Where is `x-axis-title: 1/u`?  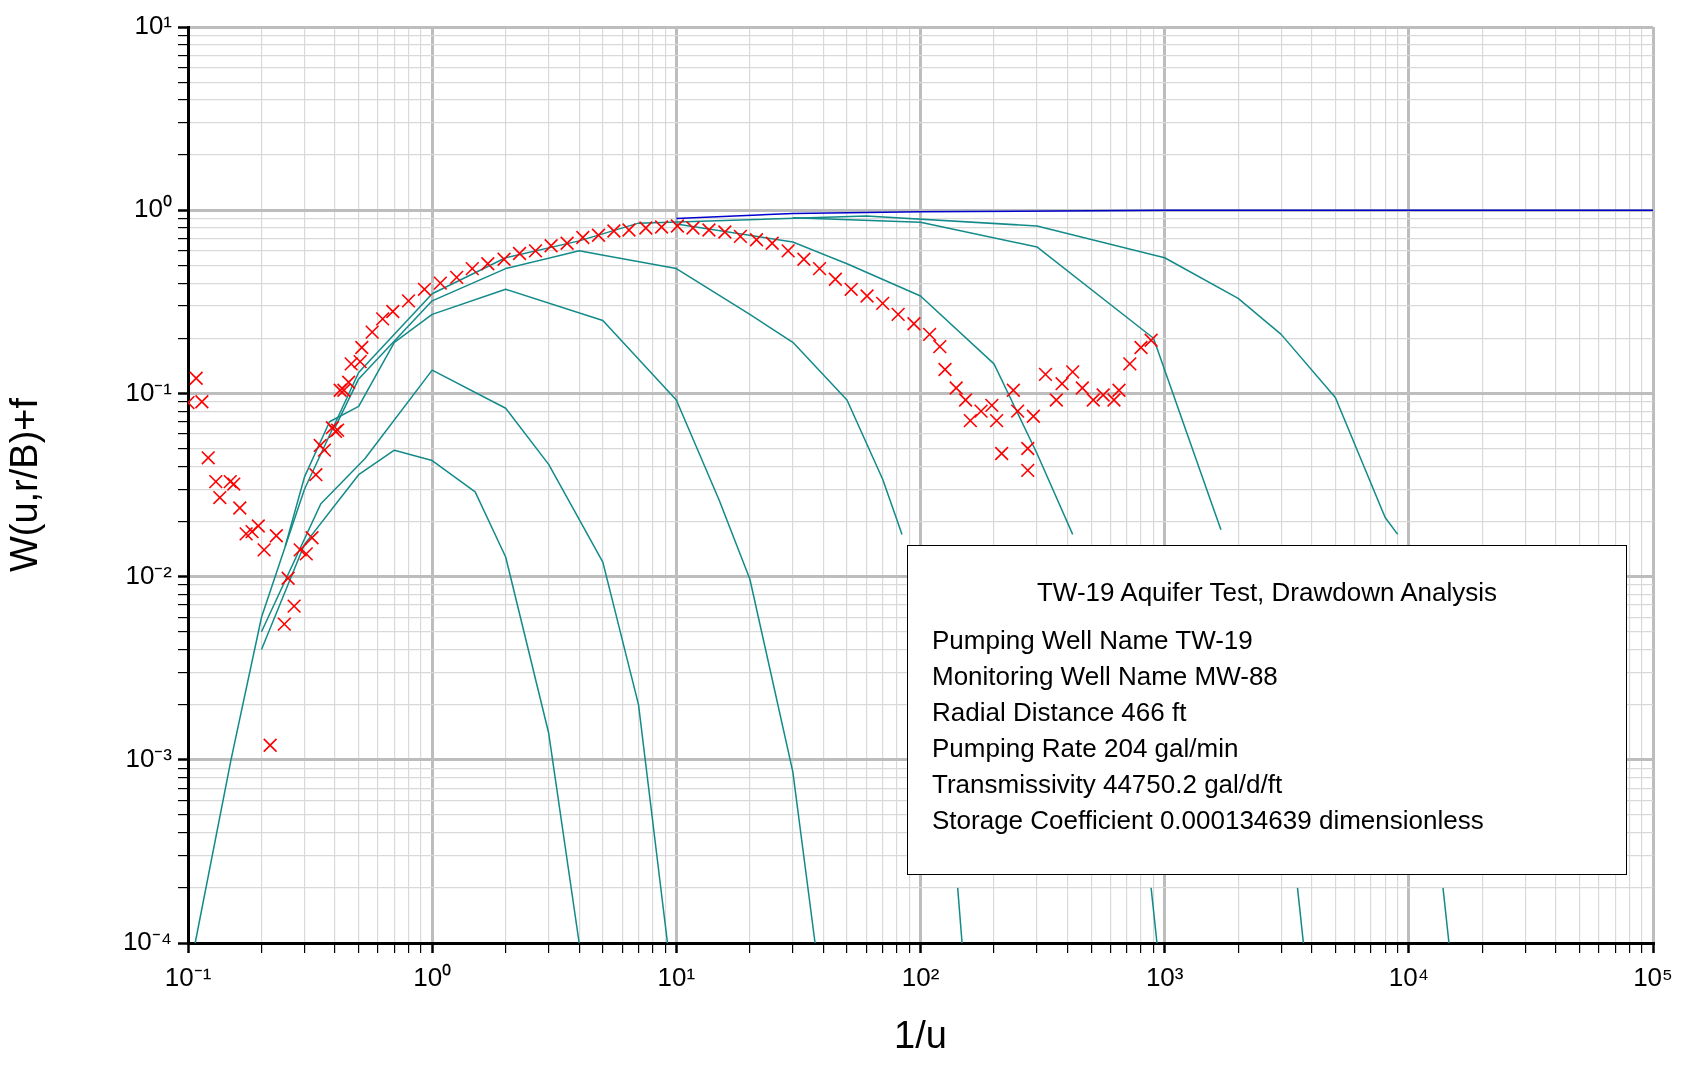
x-axis-title: 1/u is located at coordinates (920, 1034).